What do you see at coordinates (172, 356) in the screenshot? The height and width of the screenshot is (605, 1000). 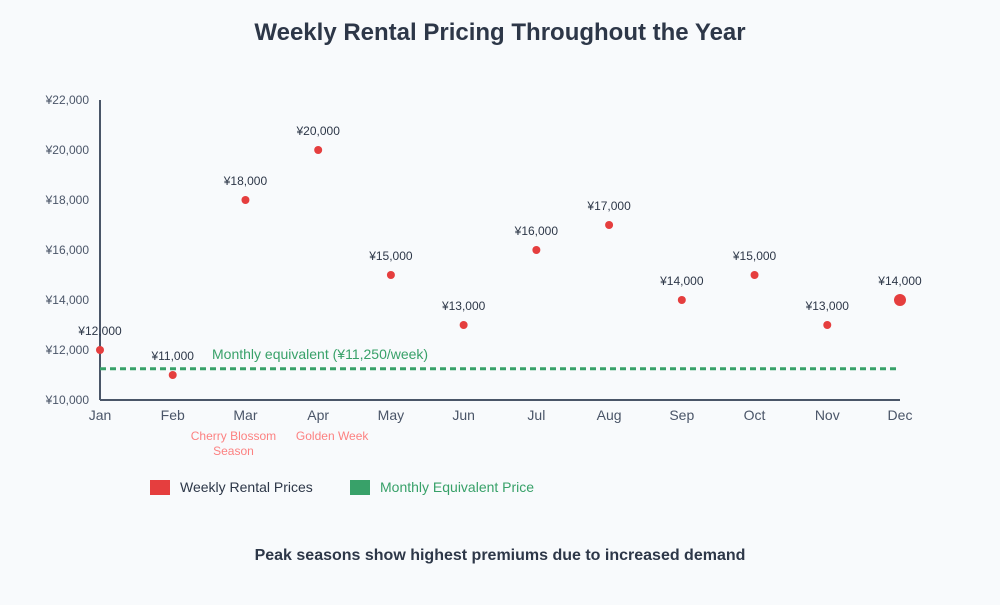 I see `data-label: ¥11,000` at bounding box center [172, 356].